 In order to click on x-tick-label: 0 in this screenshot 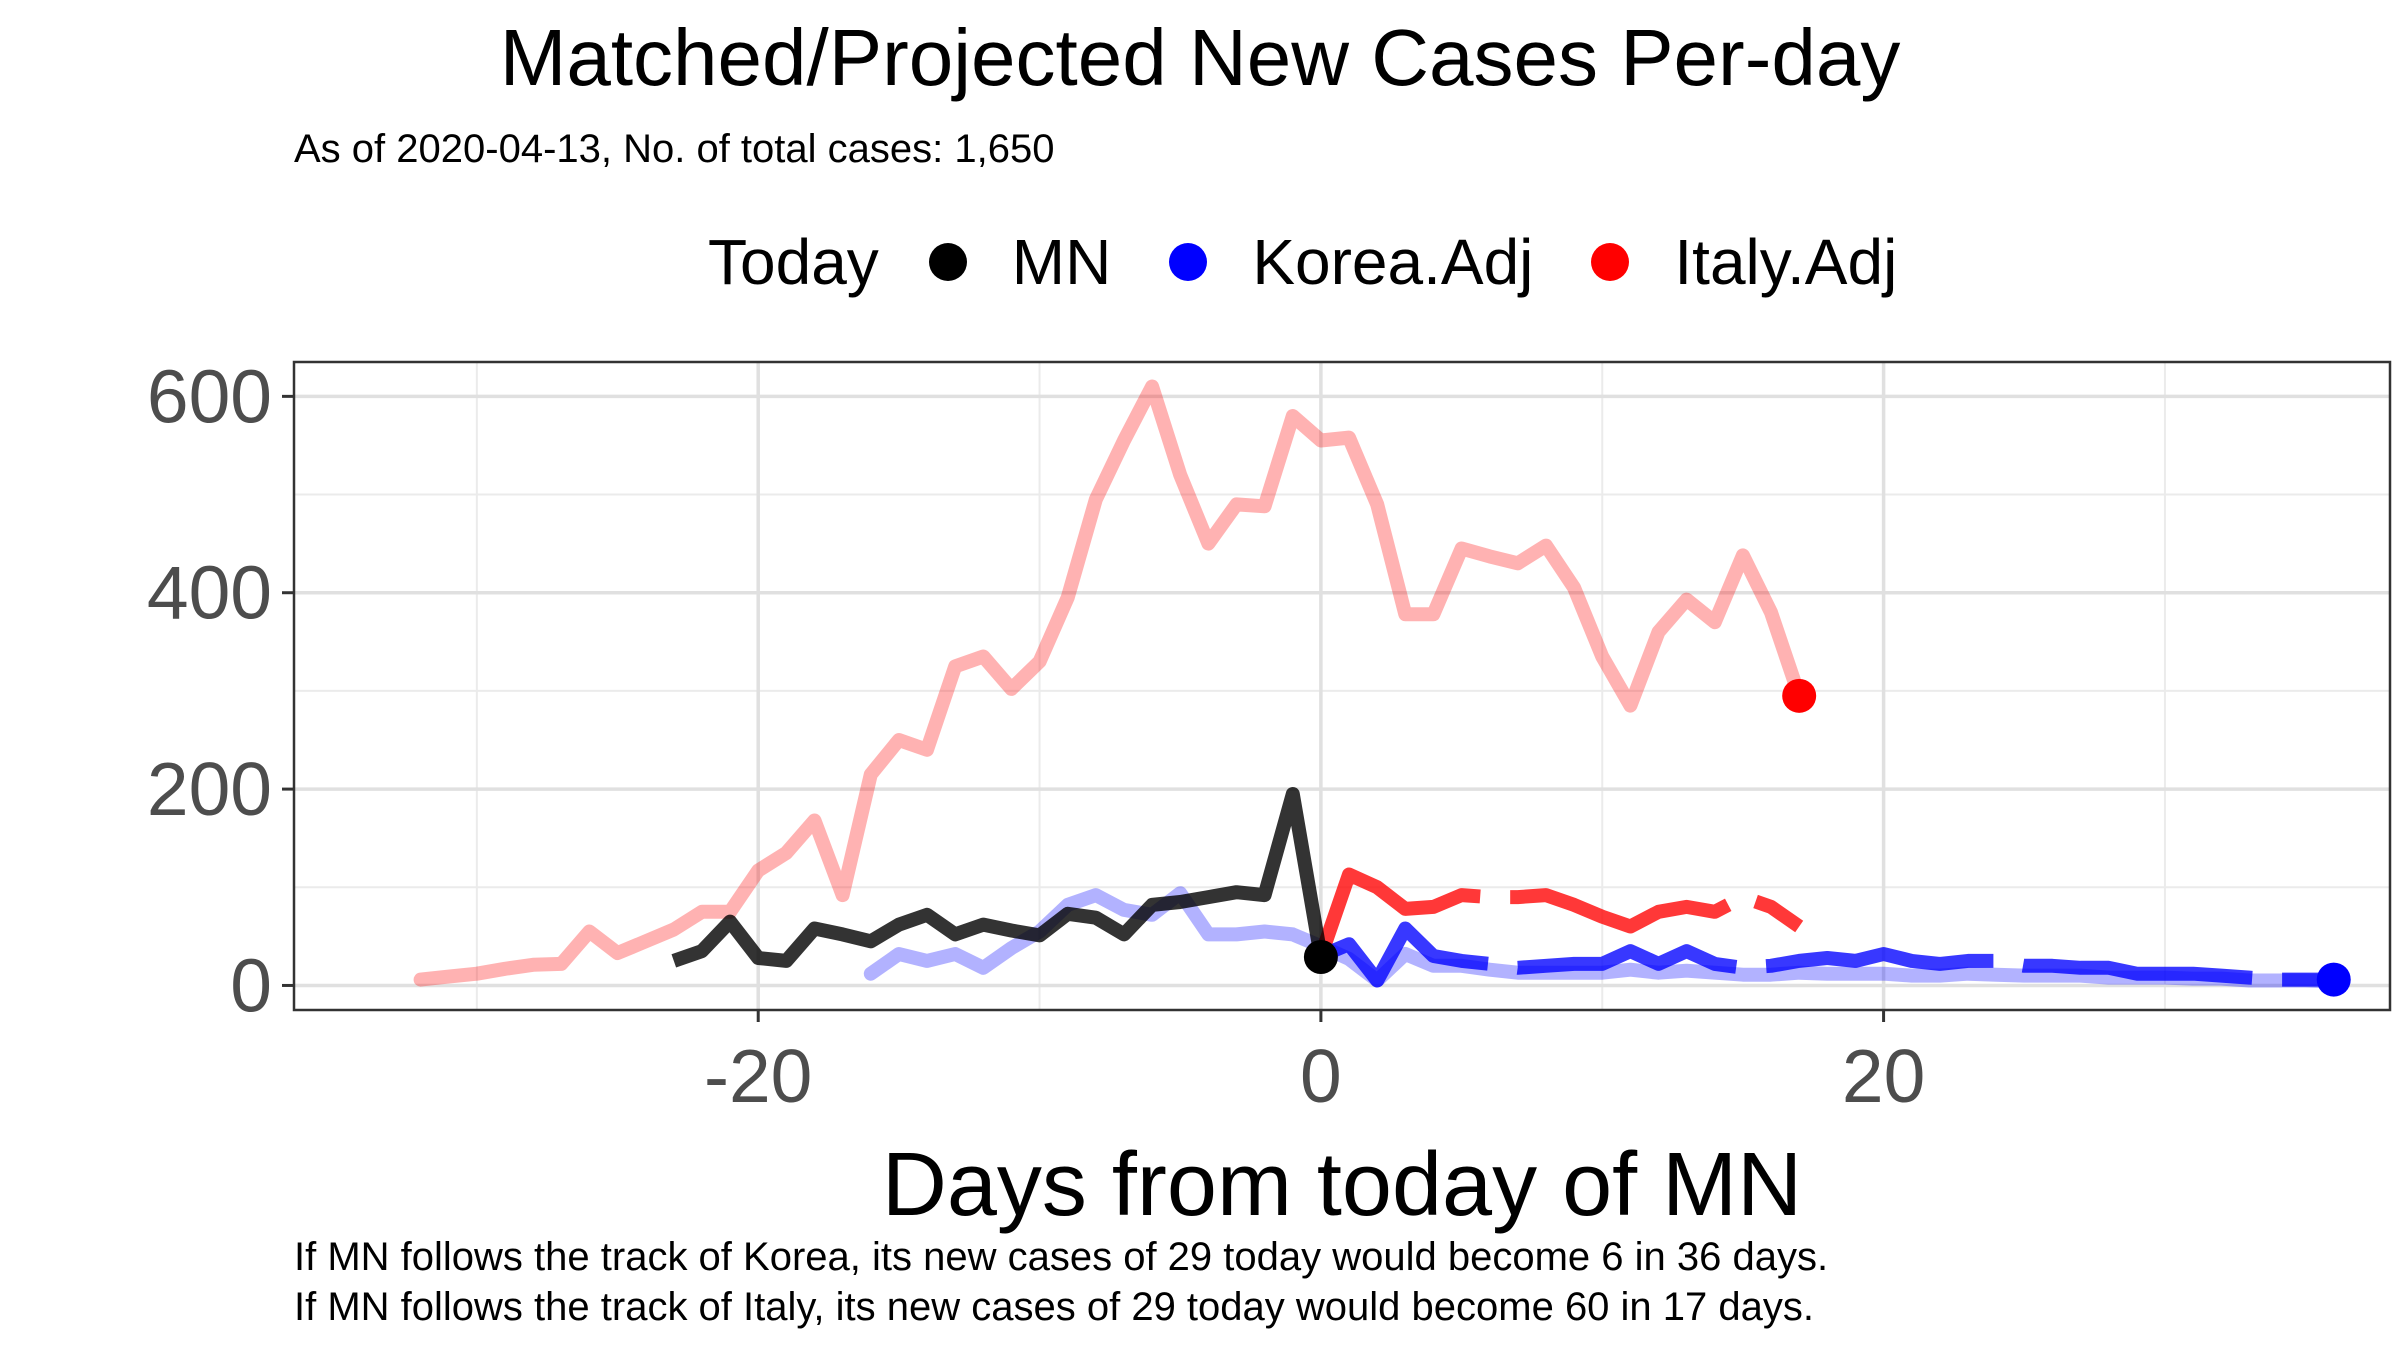, I will do `click(1321, 1076)`.